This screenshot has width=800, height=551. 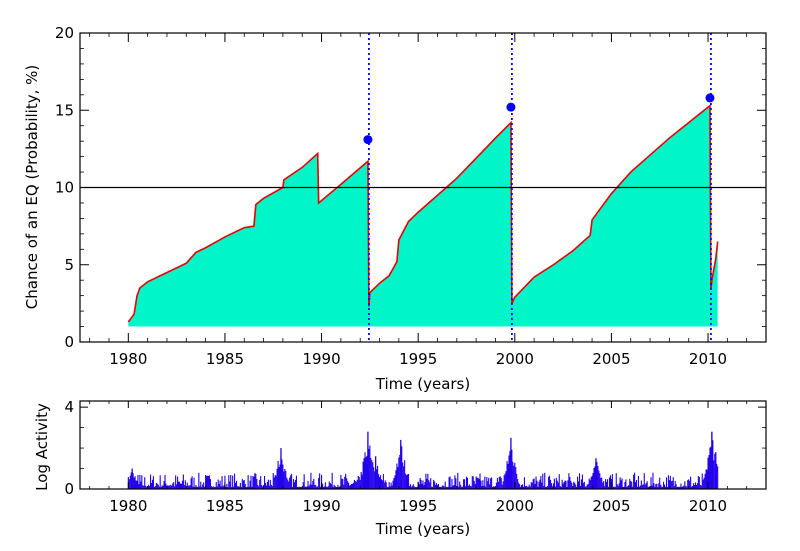 I want to click on x-tick-label-1980: 1980, so click(x=128, y=359).